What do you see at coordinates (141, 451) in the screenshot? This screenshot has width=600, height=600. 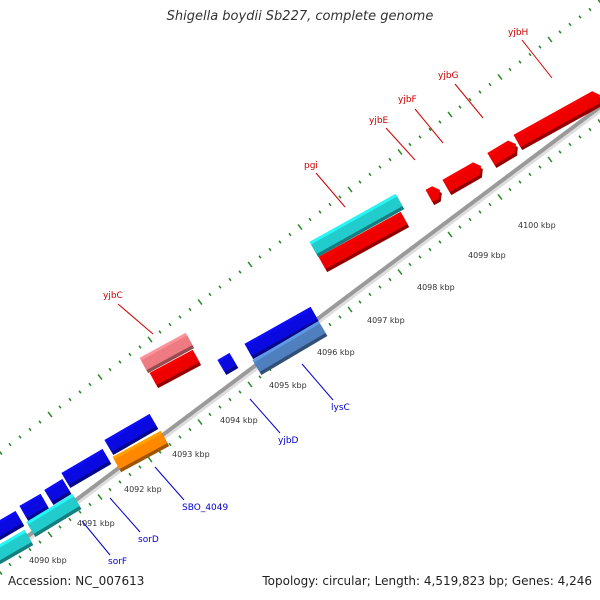 I see `gene-SBO_4049-arrow` at bounding box center [141, 451].